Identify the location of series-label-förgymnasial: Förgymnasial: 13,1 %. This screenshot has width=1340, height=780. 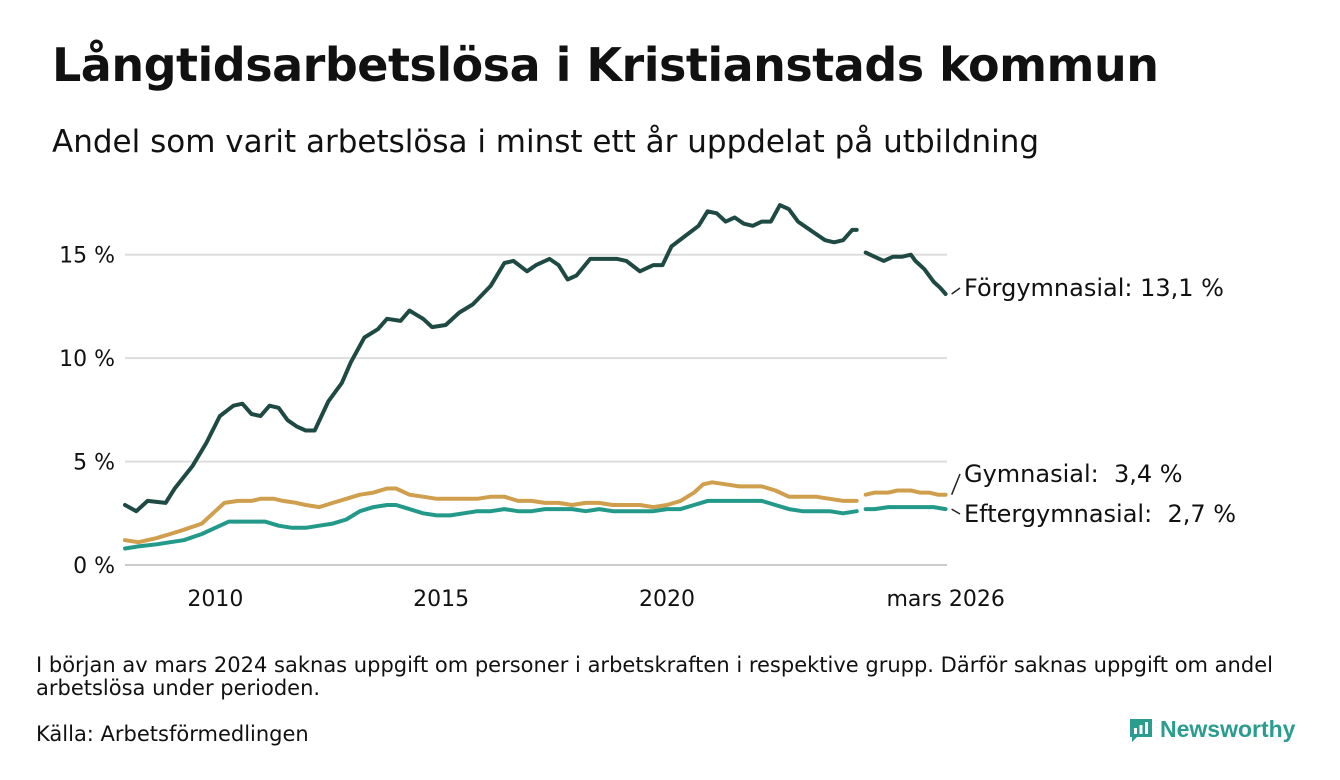
(1094, 288).